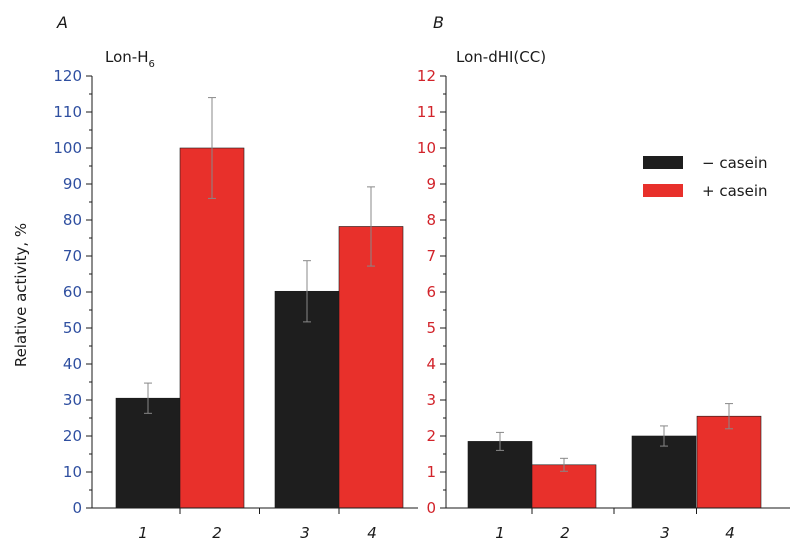  What do you see at coordinates (431, 256) in the screenshot?
I see `y-tick-label: 7` at bounding box center [431, 256].